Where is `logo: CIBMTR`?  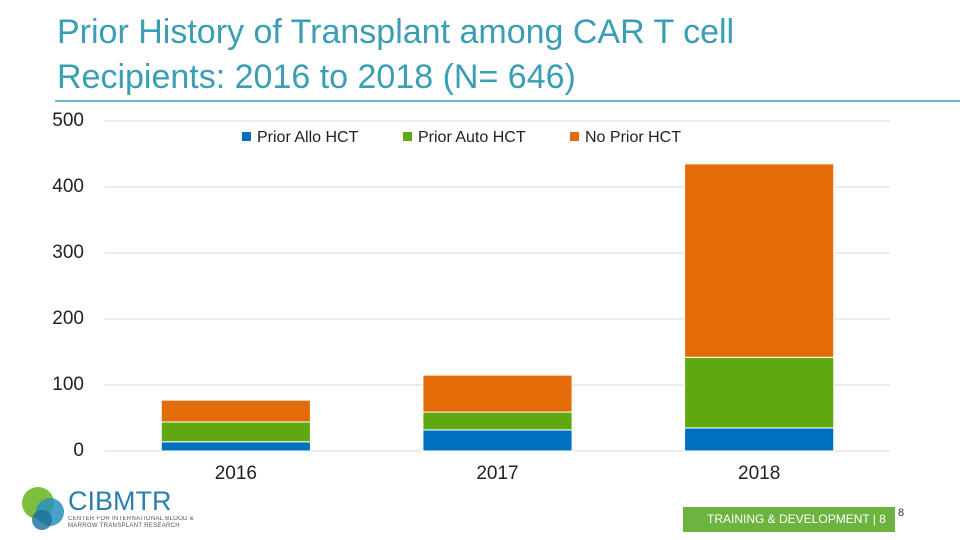 logo: CIBMTR is located at coordinates (97, 508).